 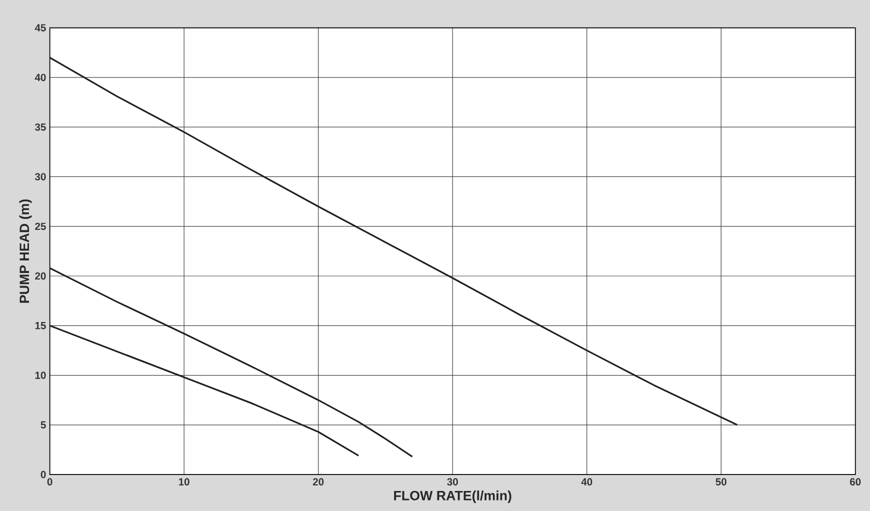 What do you see at coordinates (43, 424) in the screenshot?
I see `y-tick-label: 5` at bounding box center [43, 424].